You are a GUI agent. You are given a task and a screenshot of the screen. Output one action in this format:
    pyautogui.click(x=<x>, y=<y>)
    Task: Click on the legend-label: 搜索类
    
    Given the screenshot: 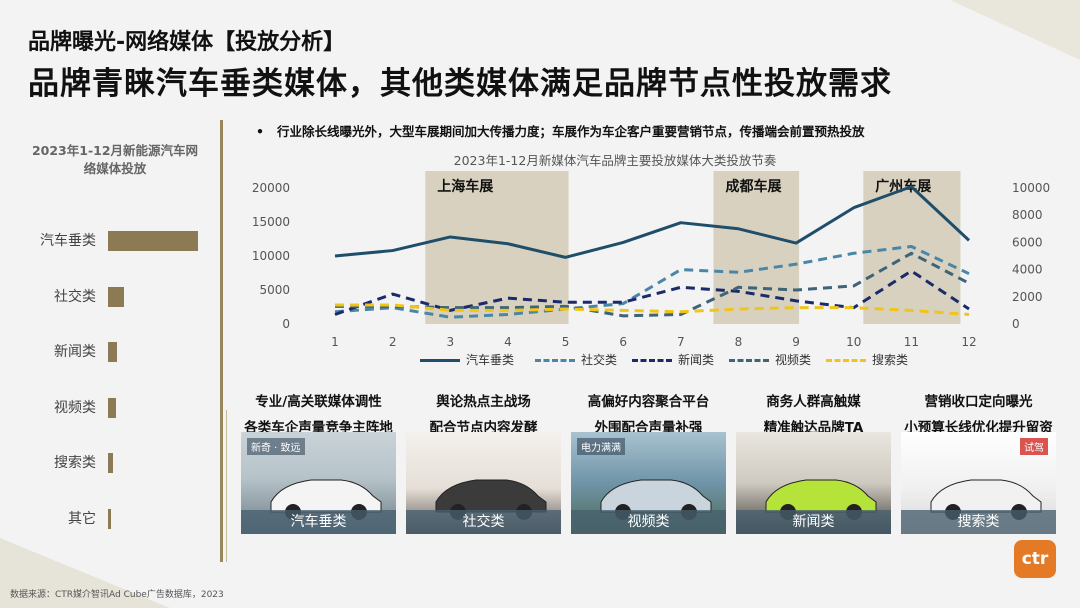 What is the action you would take?
    pyautogui.click(x=890, y=360)
    